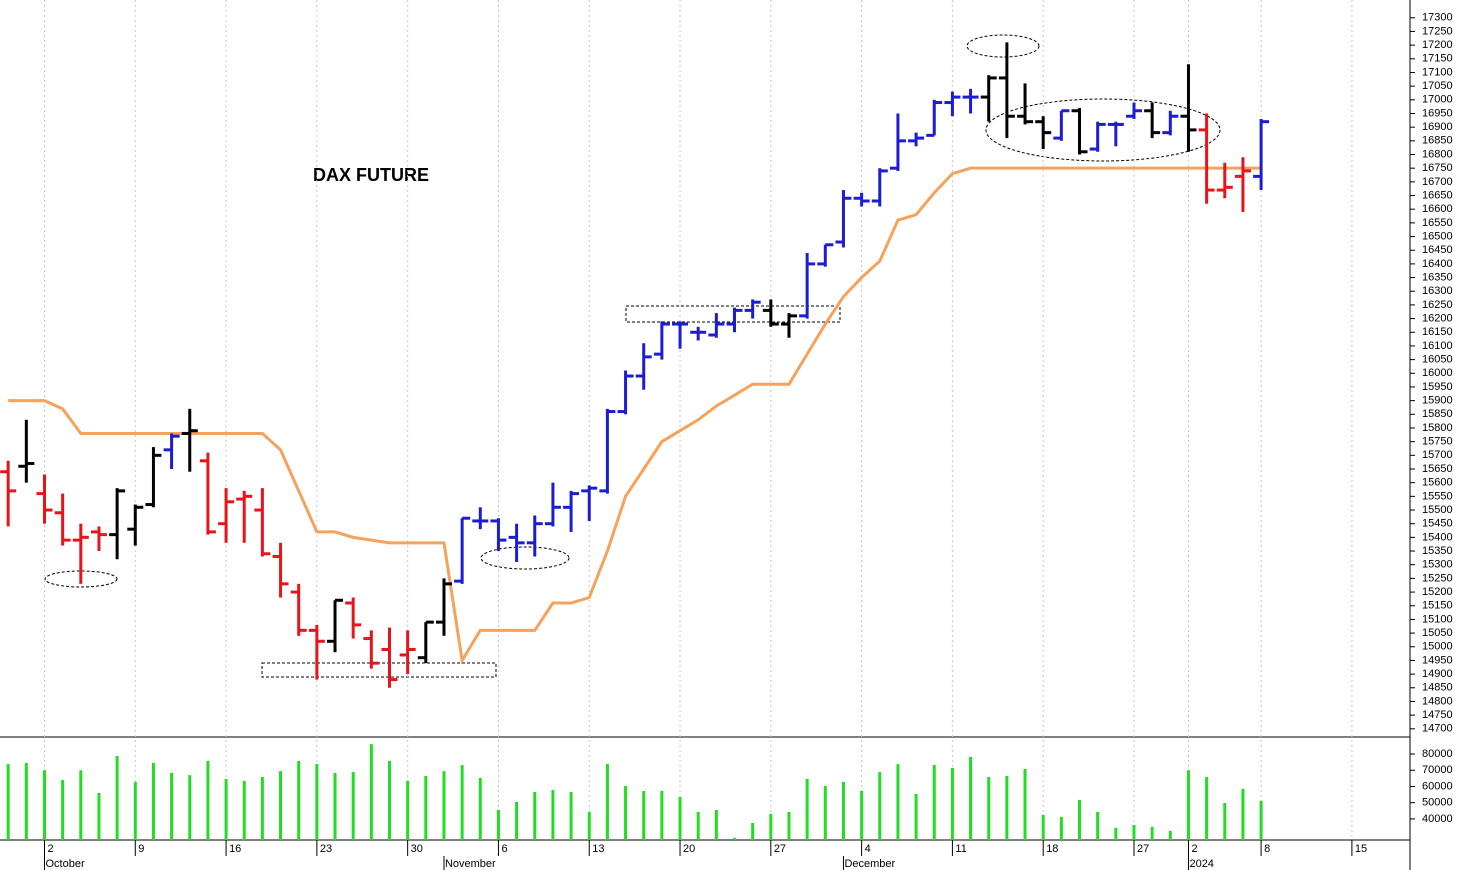 The width and height of the screenshot is (1459, 870). Describe the element at coordinates (1437, 510) in the screenshot. I see `y-tick-label: 15500` at that location.